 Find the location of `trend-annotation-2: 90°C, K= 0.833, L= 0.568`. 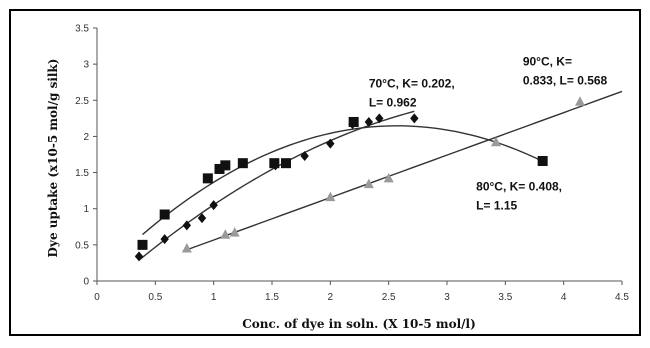

trend-annotation-2: 90°C, K= 0.833, L= 0.568 is located at coordinates (565, 71).